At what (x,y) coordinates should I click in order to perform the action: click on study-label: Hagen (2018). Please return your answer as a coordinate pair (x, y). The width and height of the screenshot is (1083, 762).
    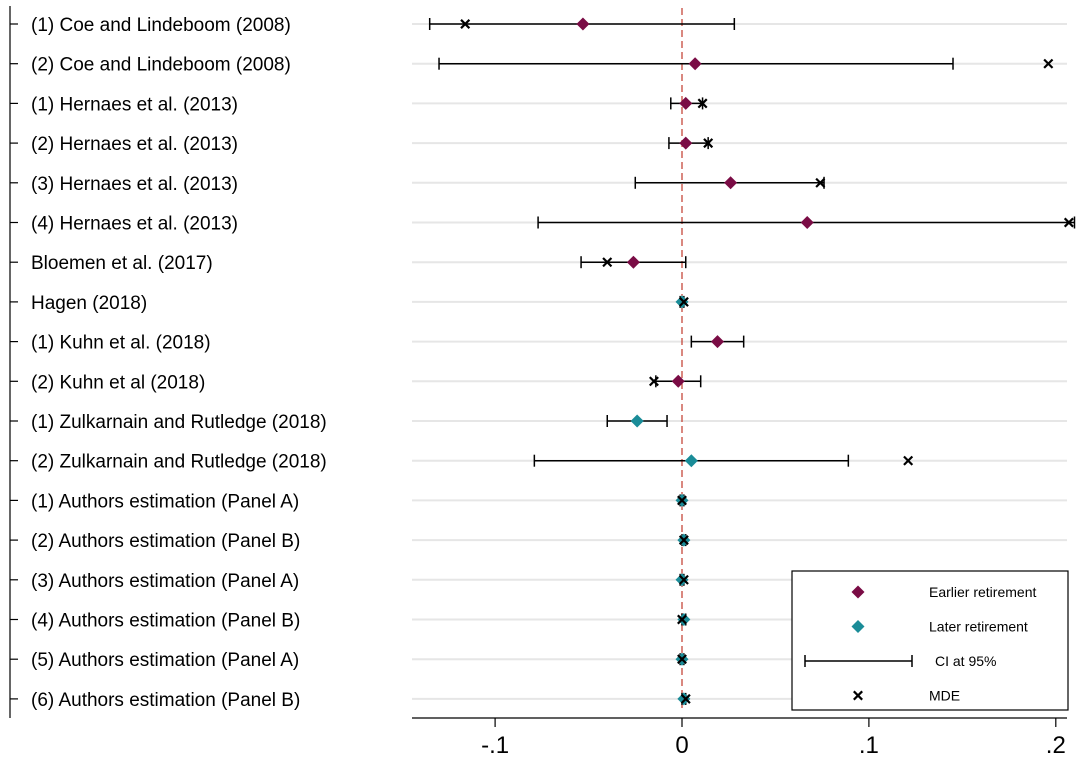
    Looking at the image, I should click on (89, 303).